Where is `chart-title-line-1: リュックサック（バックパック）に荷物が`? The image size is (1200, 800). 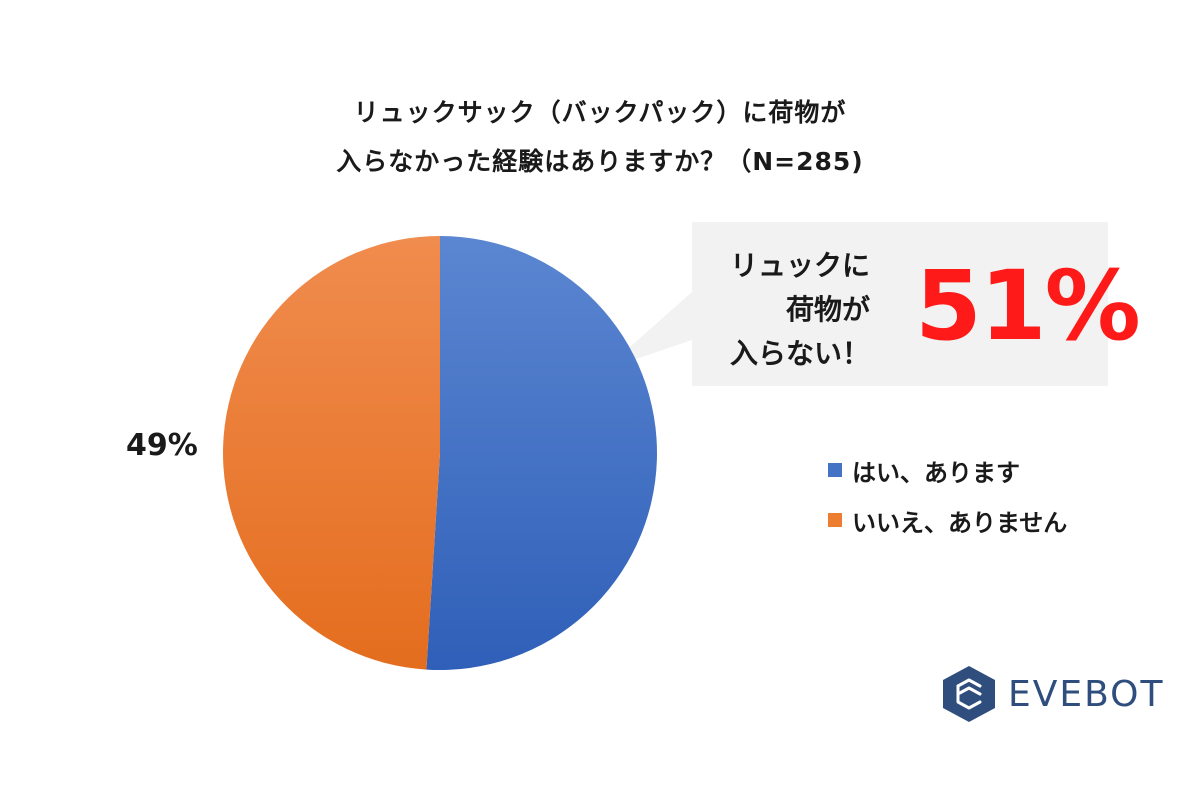 chart-title-line-1: リュックサック（バックパック）に荷物が is located at coordinates (600, 112).